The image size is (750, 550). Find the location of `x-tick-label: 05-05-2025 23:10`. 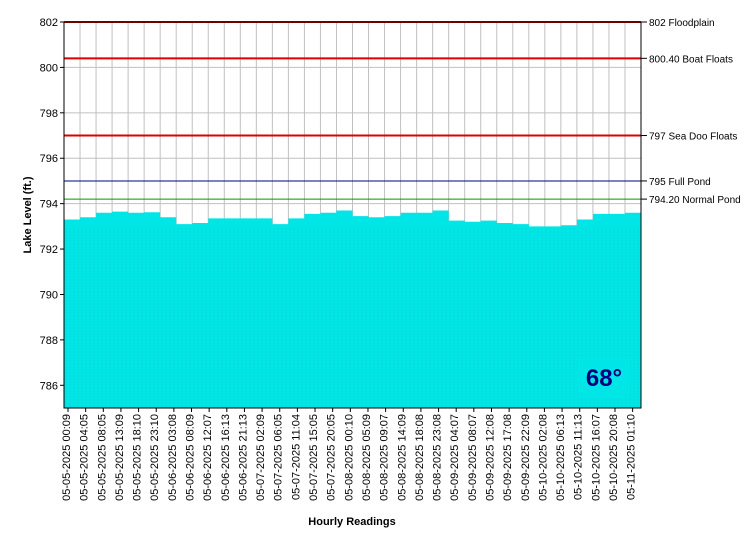

x-tick-label: 05-05-2025 23:10 is located at coordinates (155, 457).